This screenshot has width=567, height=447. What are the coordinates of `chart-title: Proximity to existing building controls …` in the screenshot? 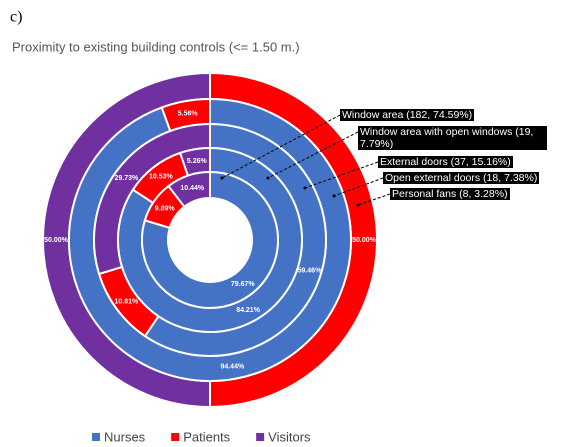 It's located at (156, 46).